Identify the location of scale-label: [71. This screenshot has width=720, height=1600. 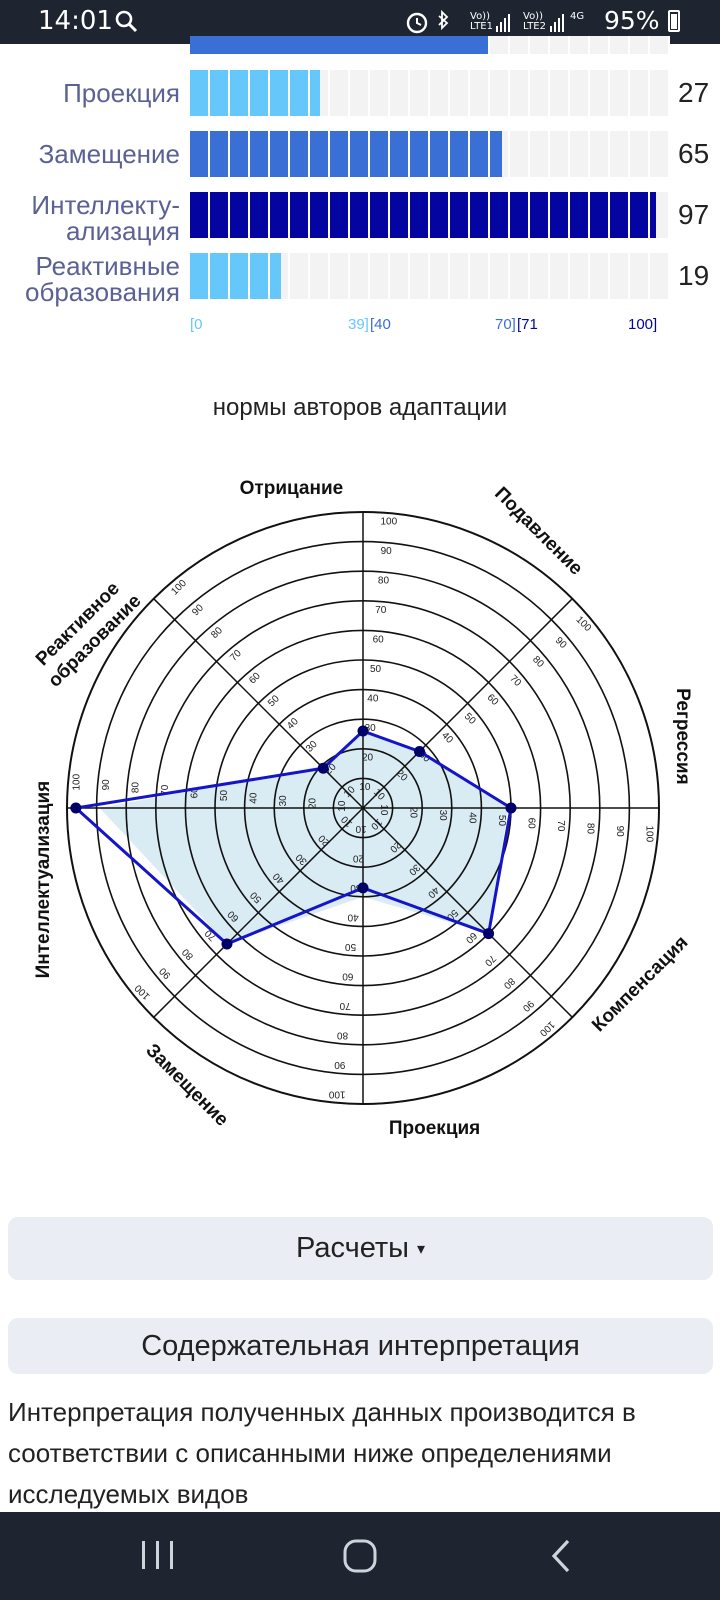
(527, 324).